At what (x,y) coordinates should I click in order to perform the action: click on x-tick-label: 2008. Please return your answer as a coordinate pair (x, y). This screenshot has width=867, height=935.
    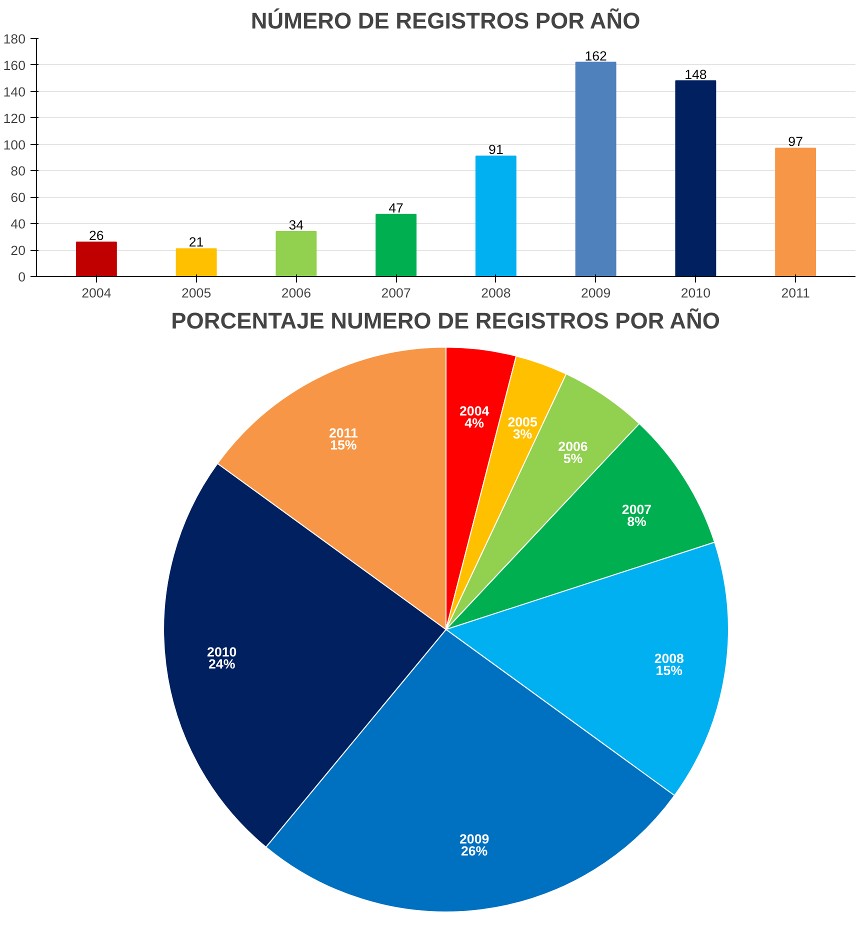
    Looking at the image, I should click on (496, 293).